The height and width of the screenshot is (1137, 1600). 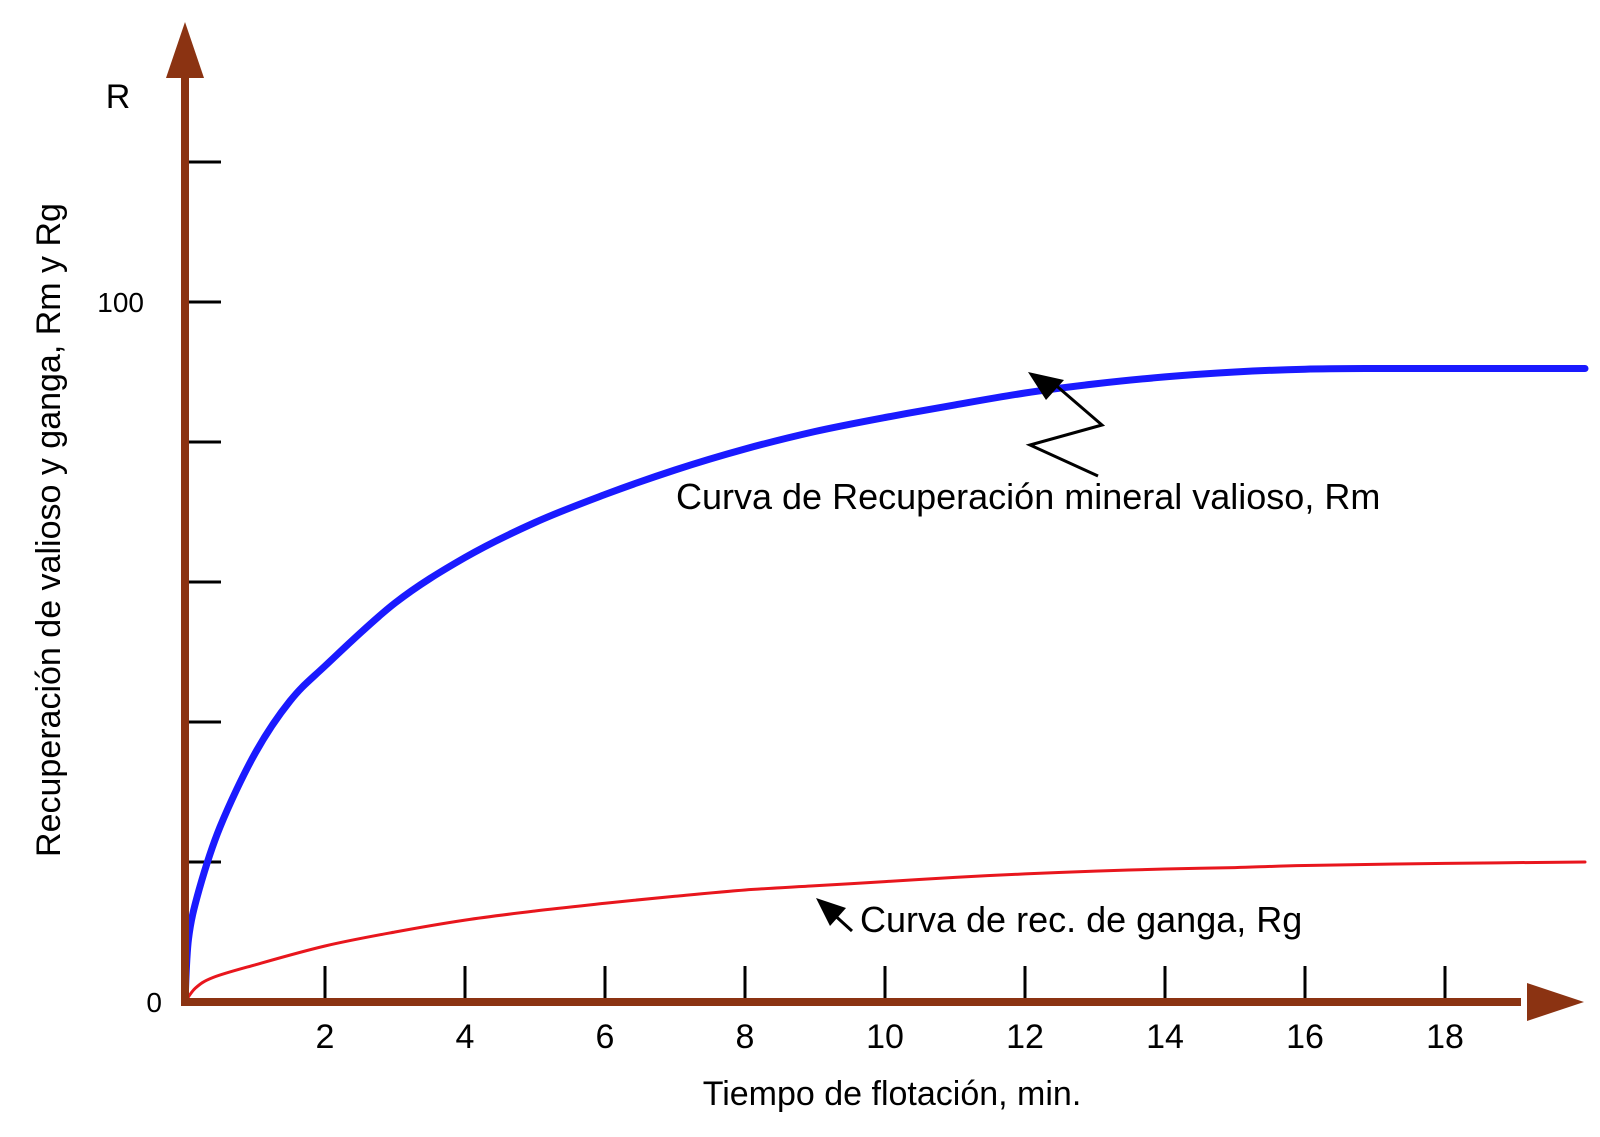 I want to click on y-axis-arrowhead, so click(x=185, y=50).